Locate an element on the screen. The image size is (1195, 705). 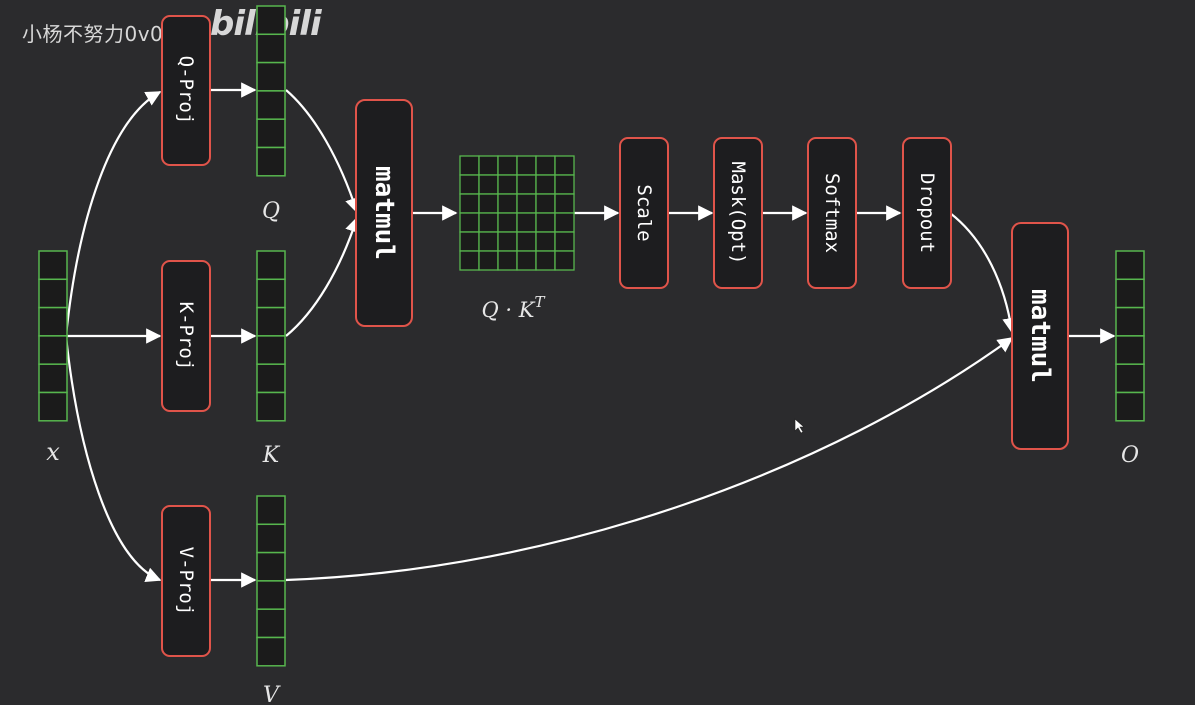
edge-dropout-to-matmul2 is located at coordinates (983, 273).